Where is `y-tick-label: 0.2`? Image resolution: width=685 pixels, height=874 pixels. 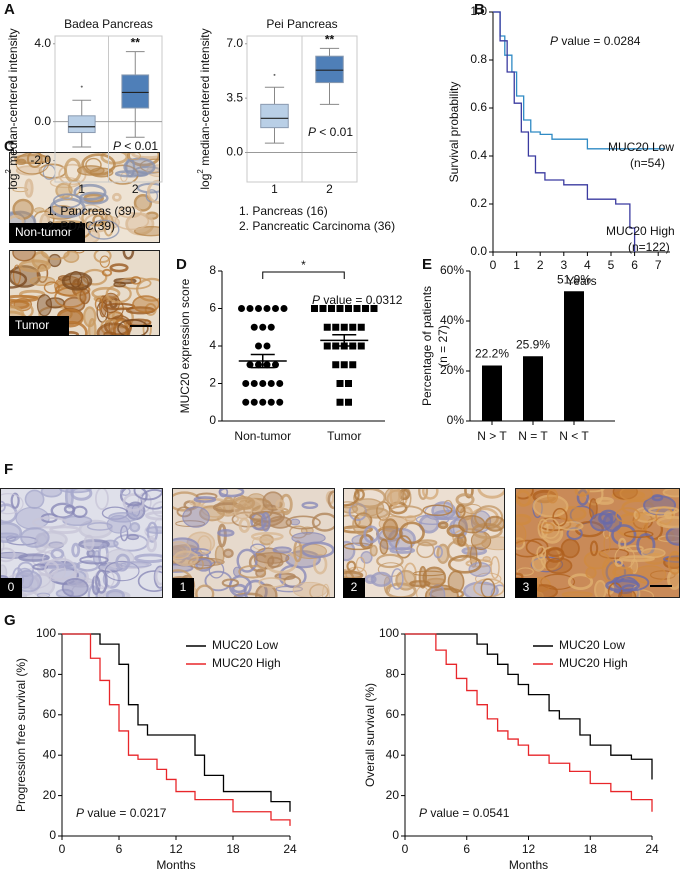
y-tick-label: 0.2 is located at coordinates (478, 203).